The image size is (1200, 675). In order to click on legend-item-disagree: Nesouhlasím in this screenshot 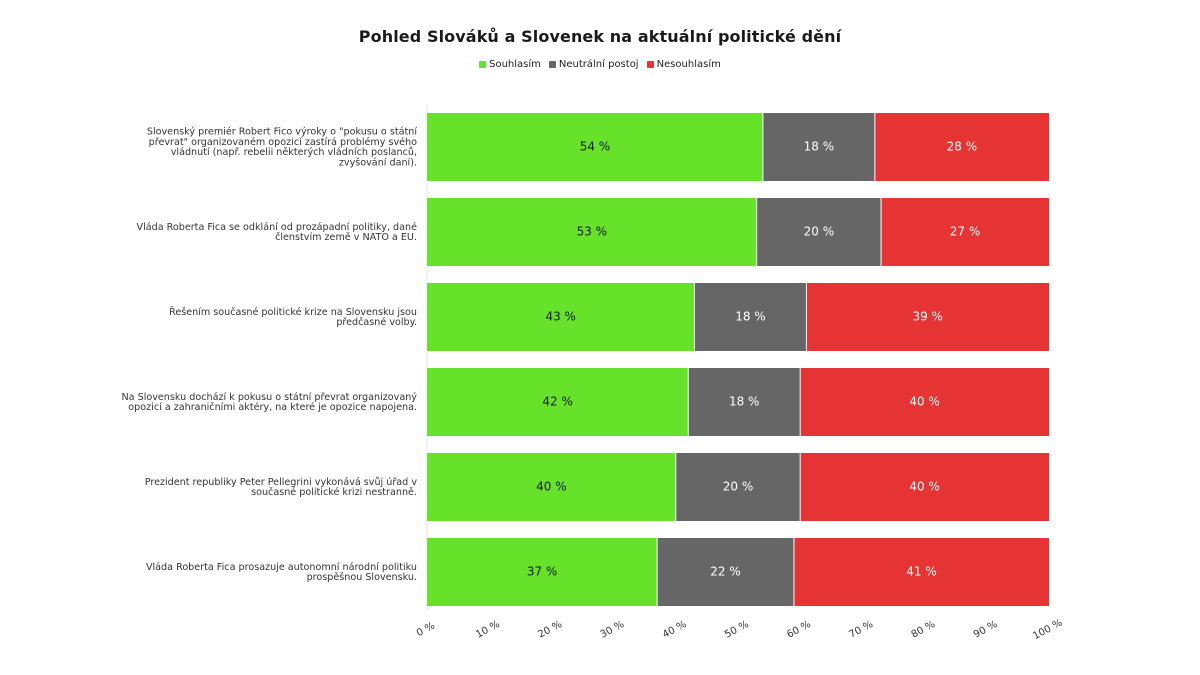, I will do `click(683, 64)`.